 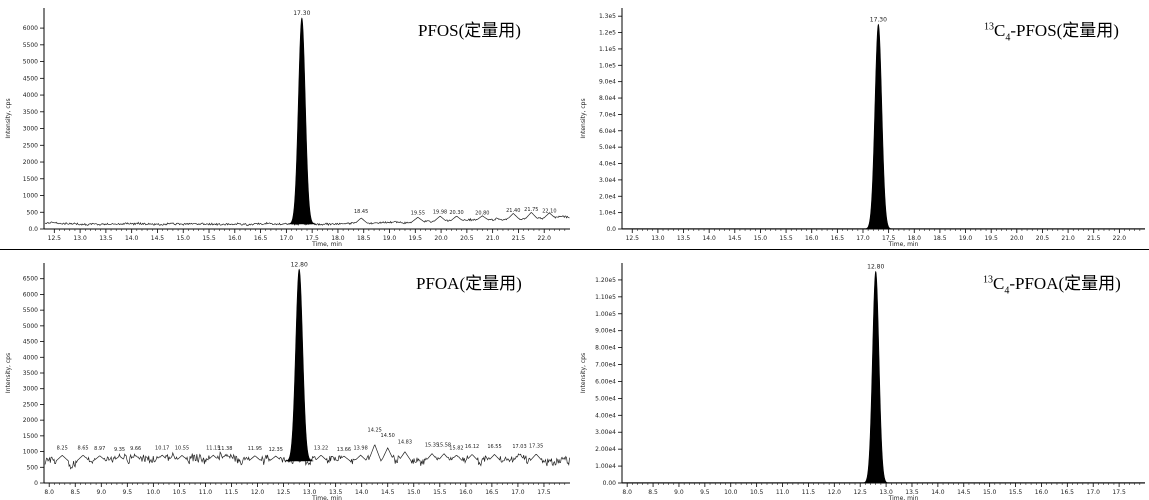 What do you see at coordinates (1017, 238) in the screenshot?
I see `x-tick-label: 20.0` at bounding box center [1017, 238].